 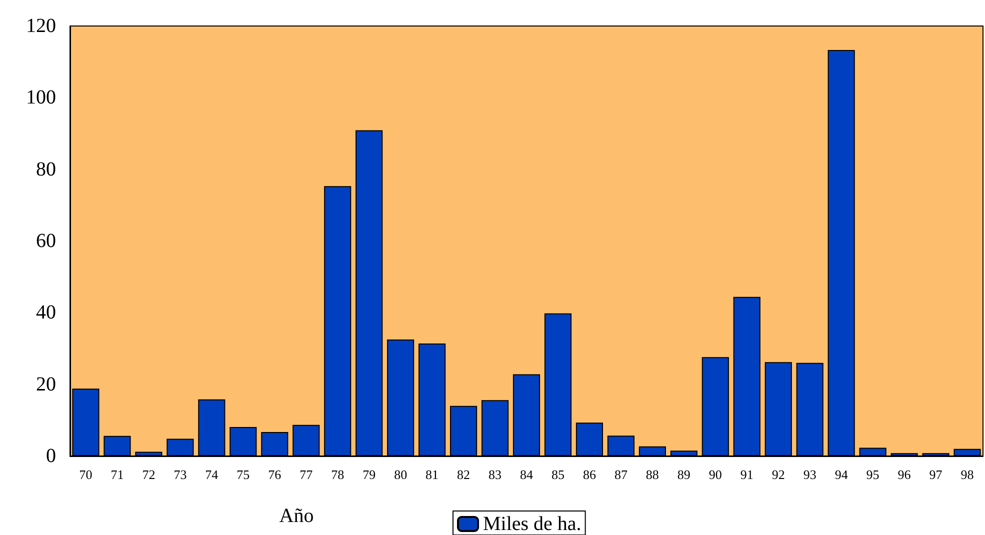 I want to click on x-tick-label: 75, so click(x=243, y=474).